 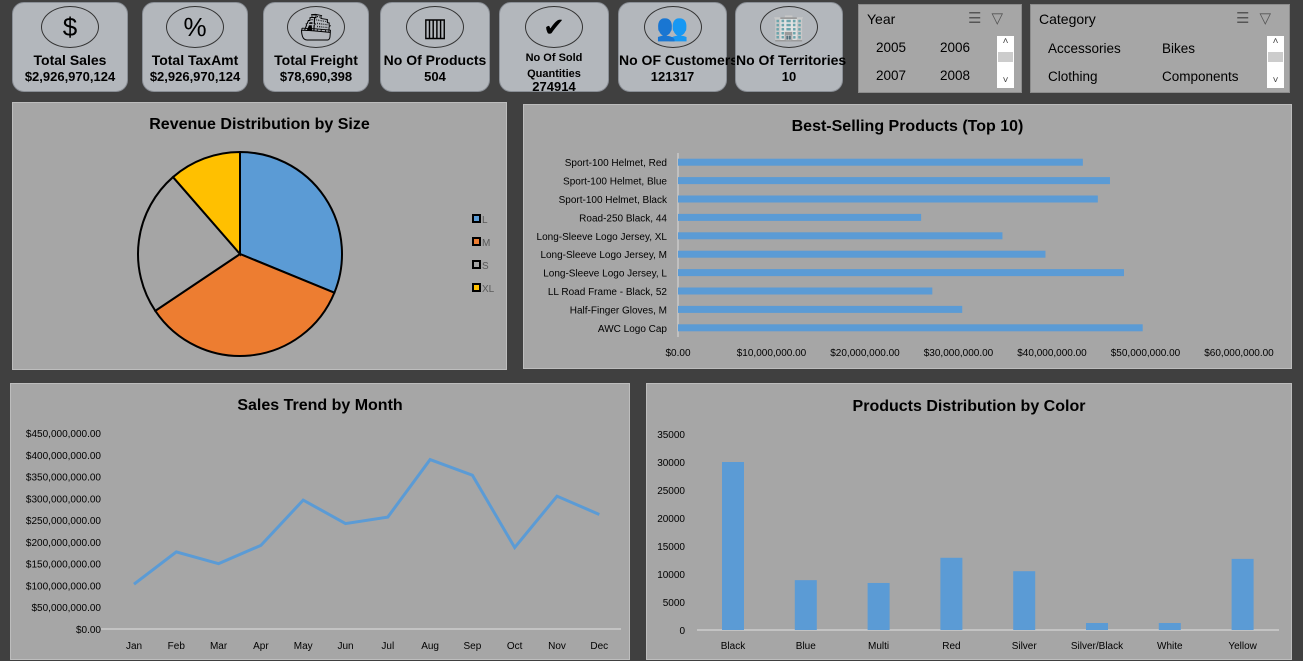 I want to click on legend-label: L, so click(x=485, y=220).